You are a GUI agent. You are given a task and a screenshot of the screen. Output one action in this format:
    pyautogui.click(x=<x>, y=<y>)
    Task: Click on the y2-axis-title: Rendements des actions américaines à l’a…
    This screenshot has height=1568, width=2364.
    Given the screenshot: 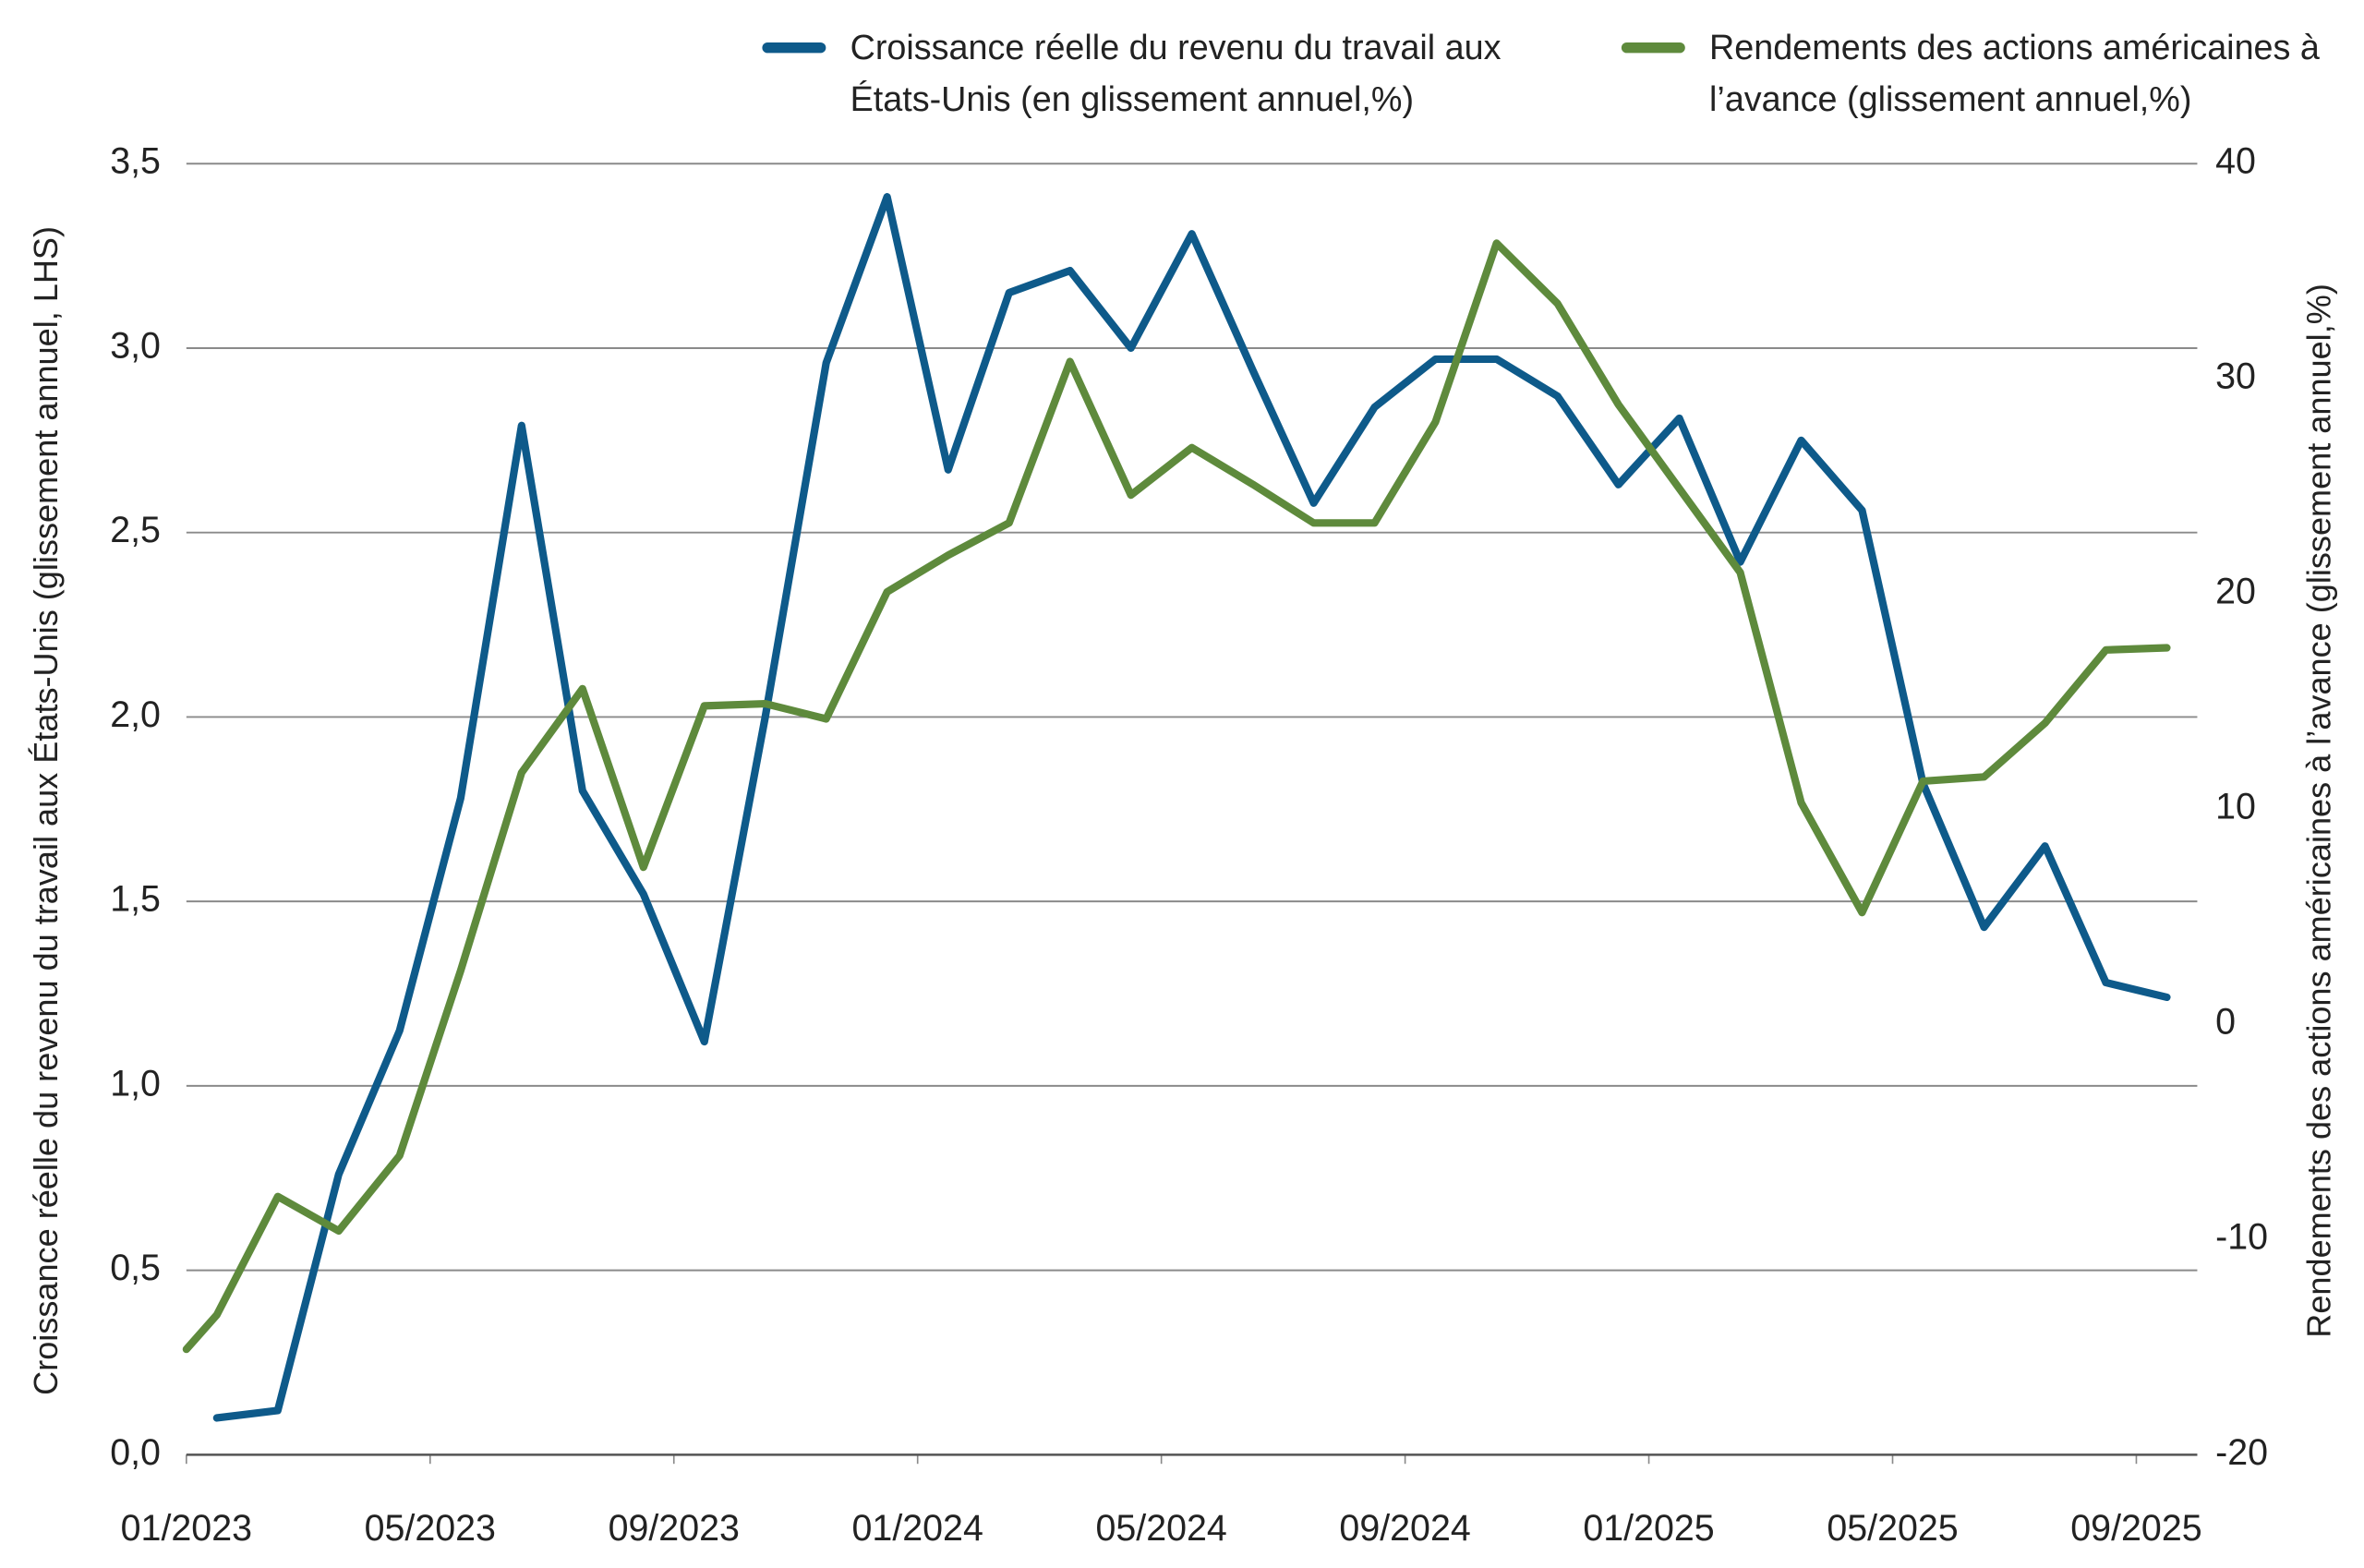 What is the action you would take?
    pyautogui.click(x=2319, y=810)
    